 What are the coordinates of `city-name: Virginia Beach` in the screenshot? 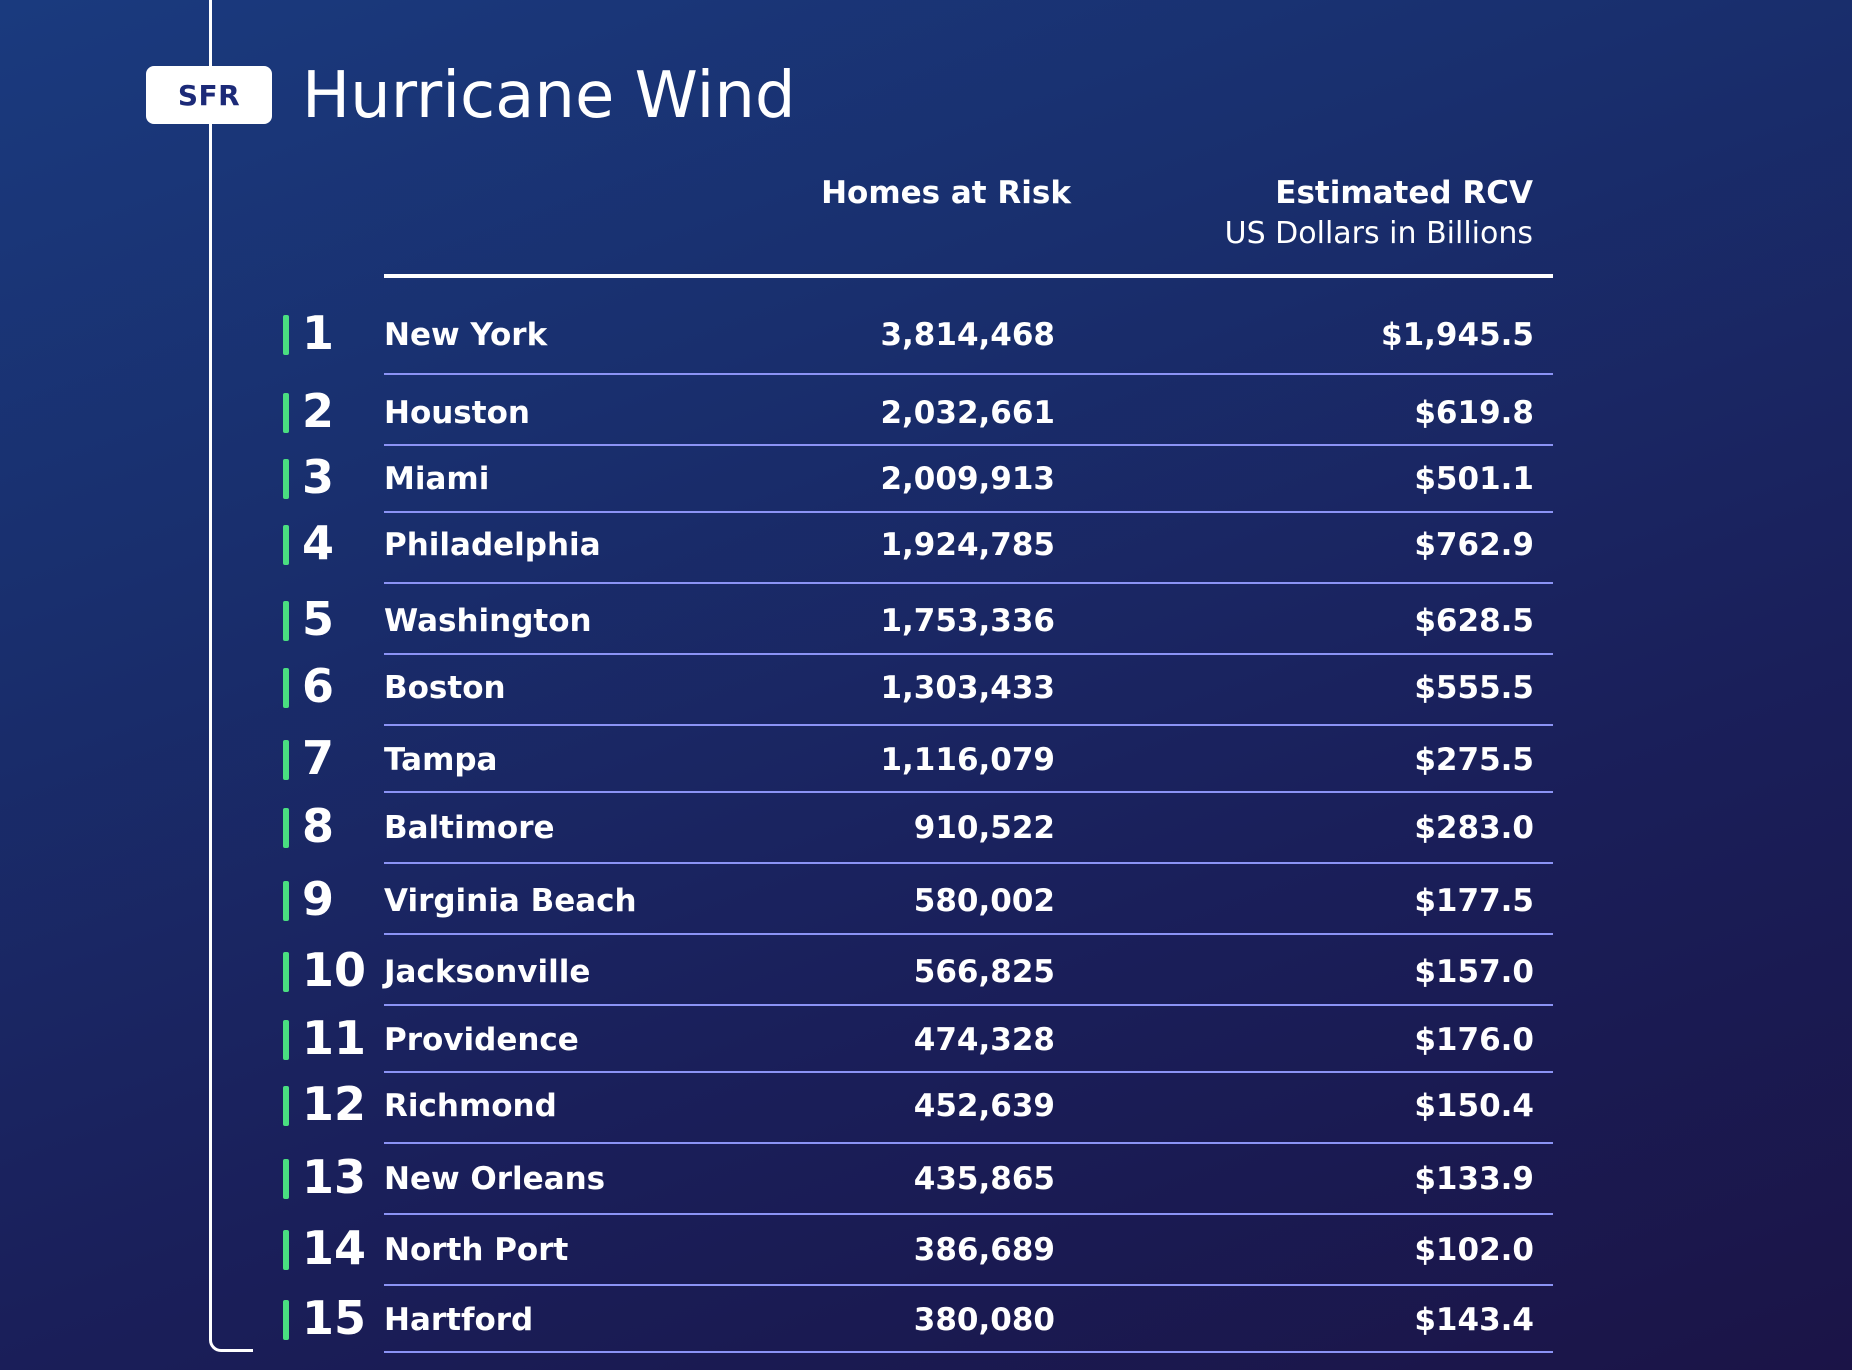 It's located at (510, 901).